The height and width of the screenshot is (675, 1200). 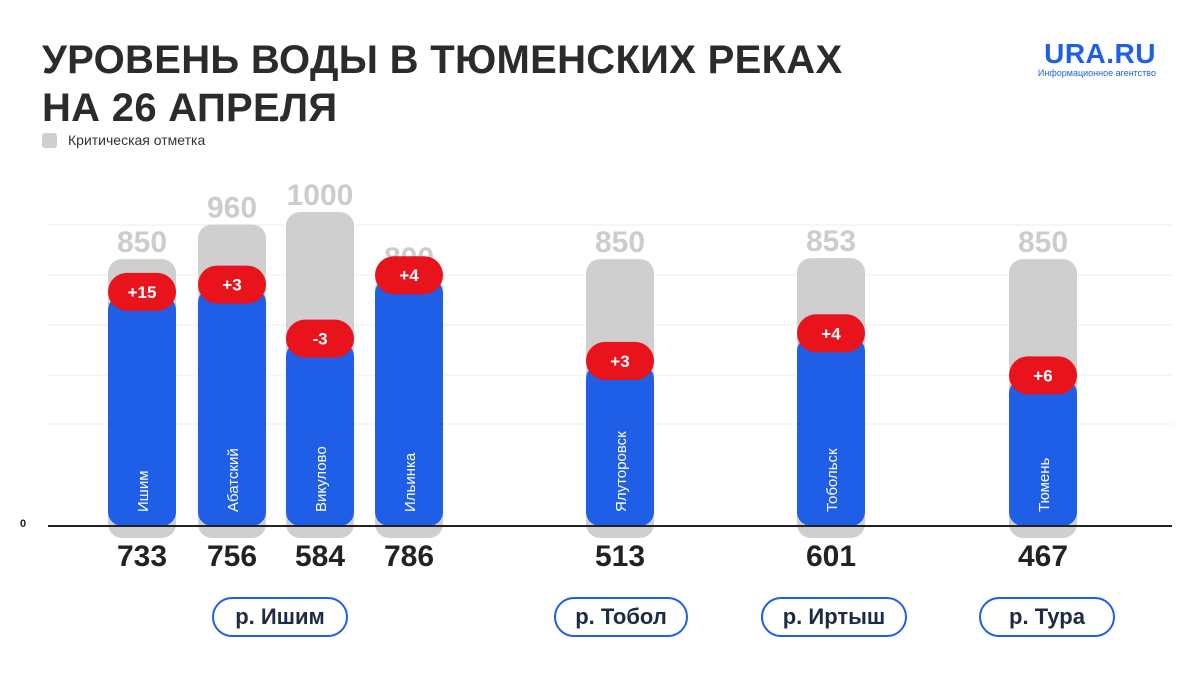 What do you see at coordinates (1043, 556) in the screenshot?
I see `level-value-label: 467` at bounding box center [1043, 556].